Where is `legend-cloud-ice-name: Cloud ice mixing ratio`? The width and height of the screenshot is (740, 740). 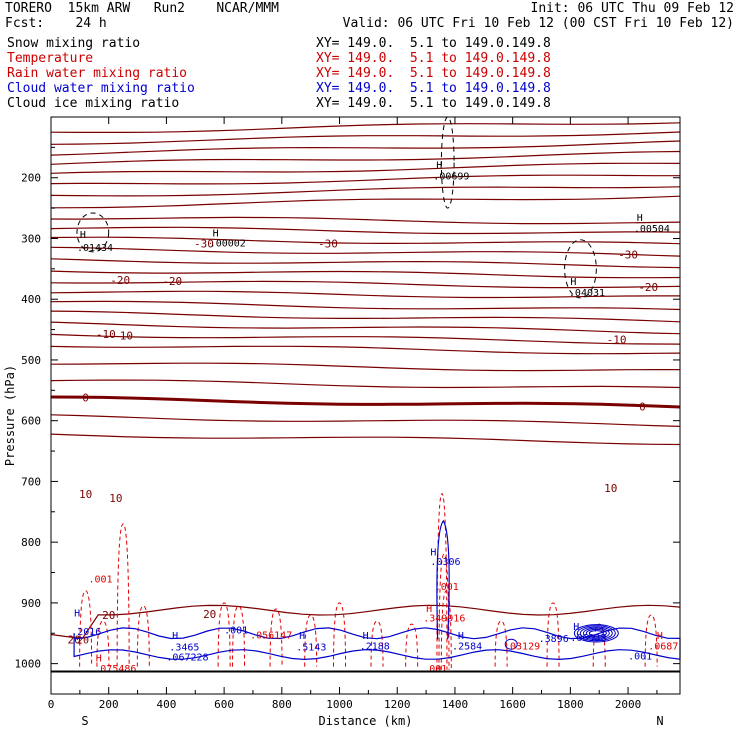 legend-cloud-ice-name: Cloud ice mixing ratio is located at coordinates (93, 103).